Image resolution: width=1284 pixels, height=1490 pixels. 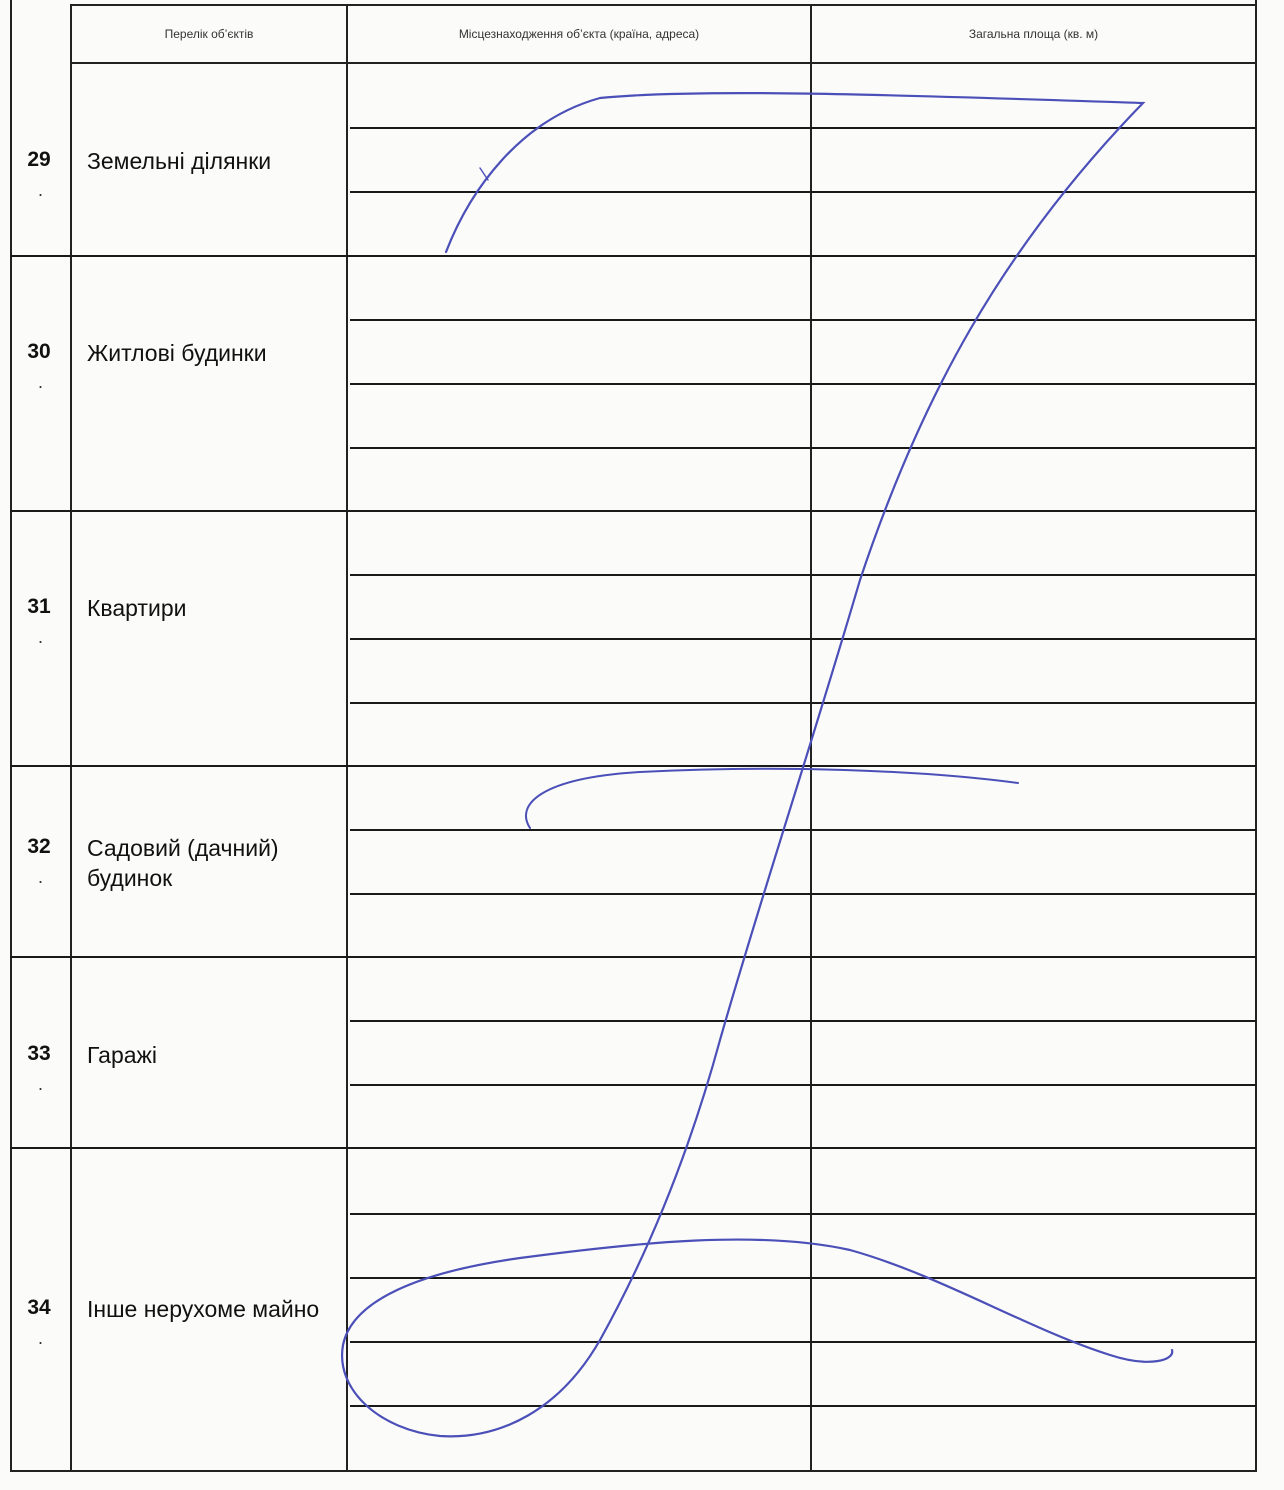 What do you see at coordinates (39, 606) in the screenshot?
I see `row-number-31: 31` at bounding box center [39, 606].